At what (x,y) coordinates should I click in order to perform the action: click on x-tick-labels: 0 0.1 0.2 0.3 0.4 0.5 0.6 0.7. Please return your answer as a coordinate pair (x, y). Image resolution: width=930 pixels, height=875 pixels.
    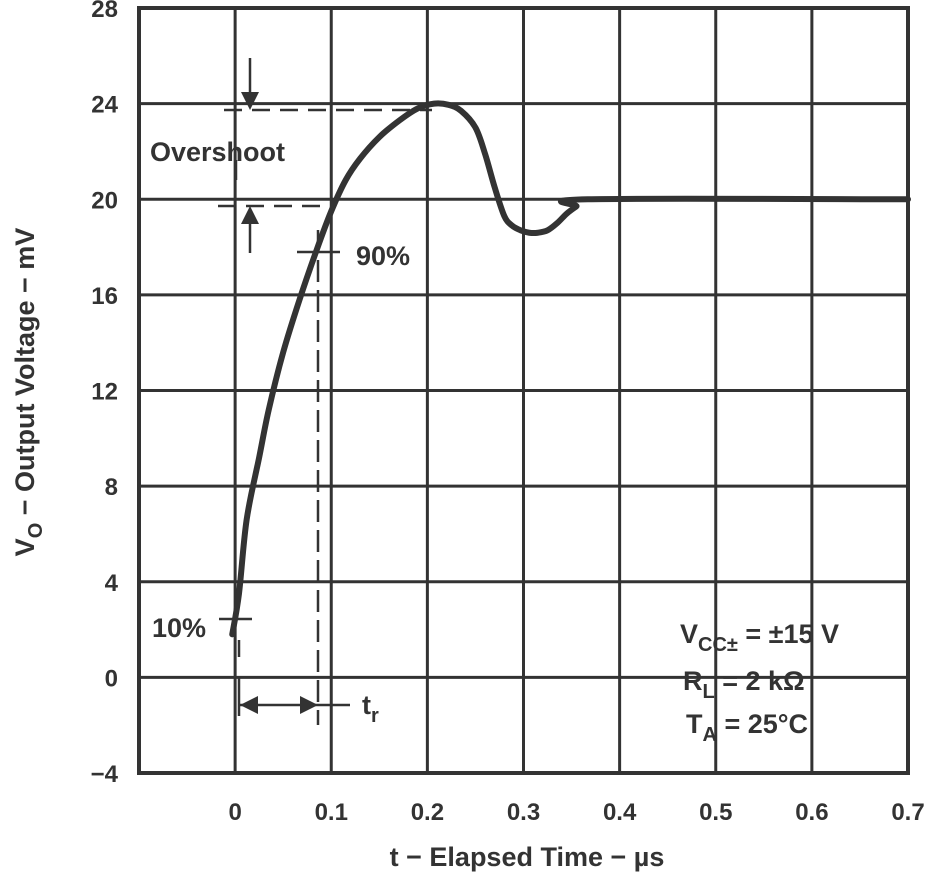
    Looking at the image, I should click on (576, 812).